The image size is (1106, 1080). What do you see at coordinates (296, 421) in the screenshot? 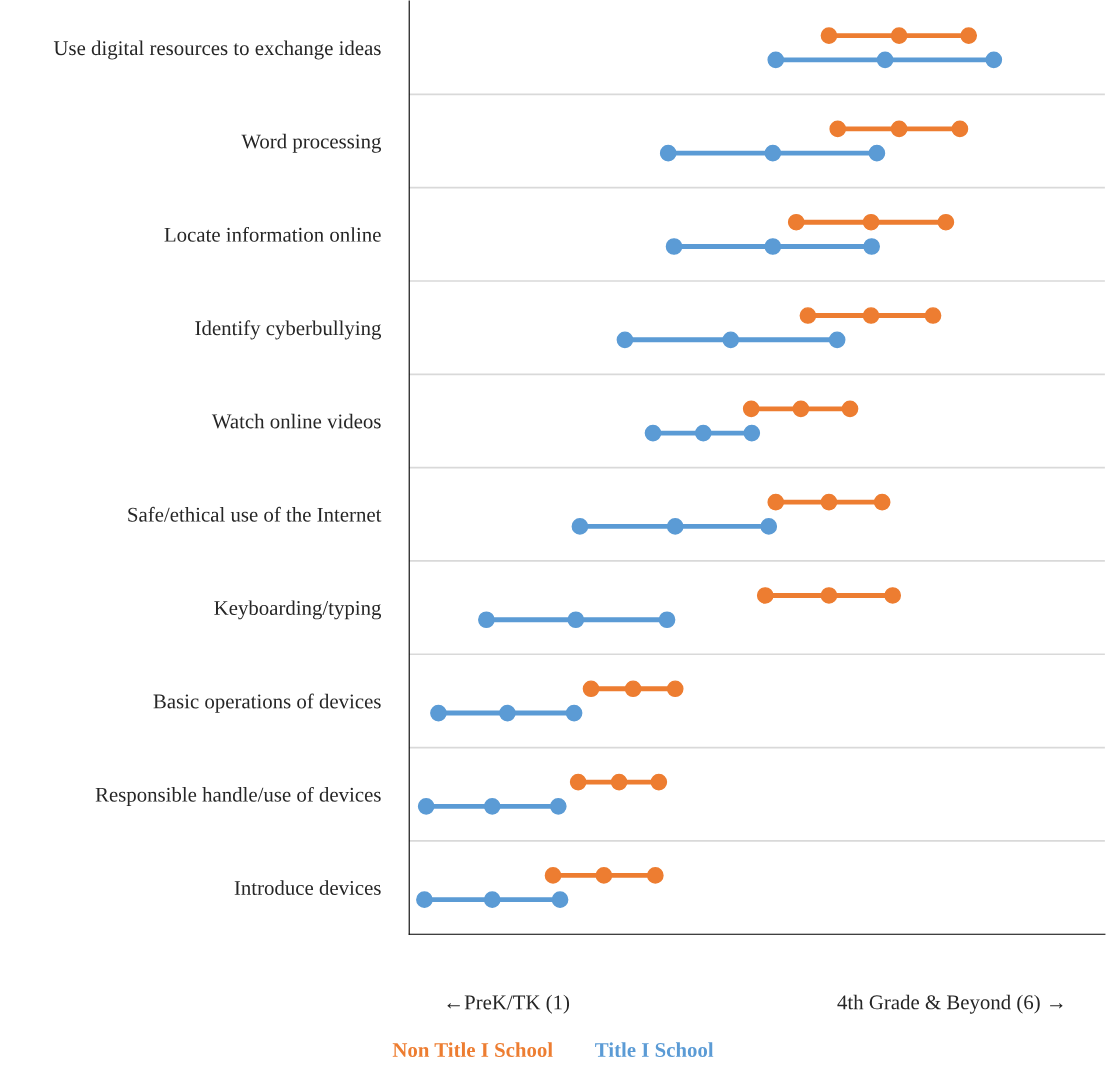
I see `y-tick-label: Watch online videos` at bounding box center [296, 421].